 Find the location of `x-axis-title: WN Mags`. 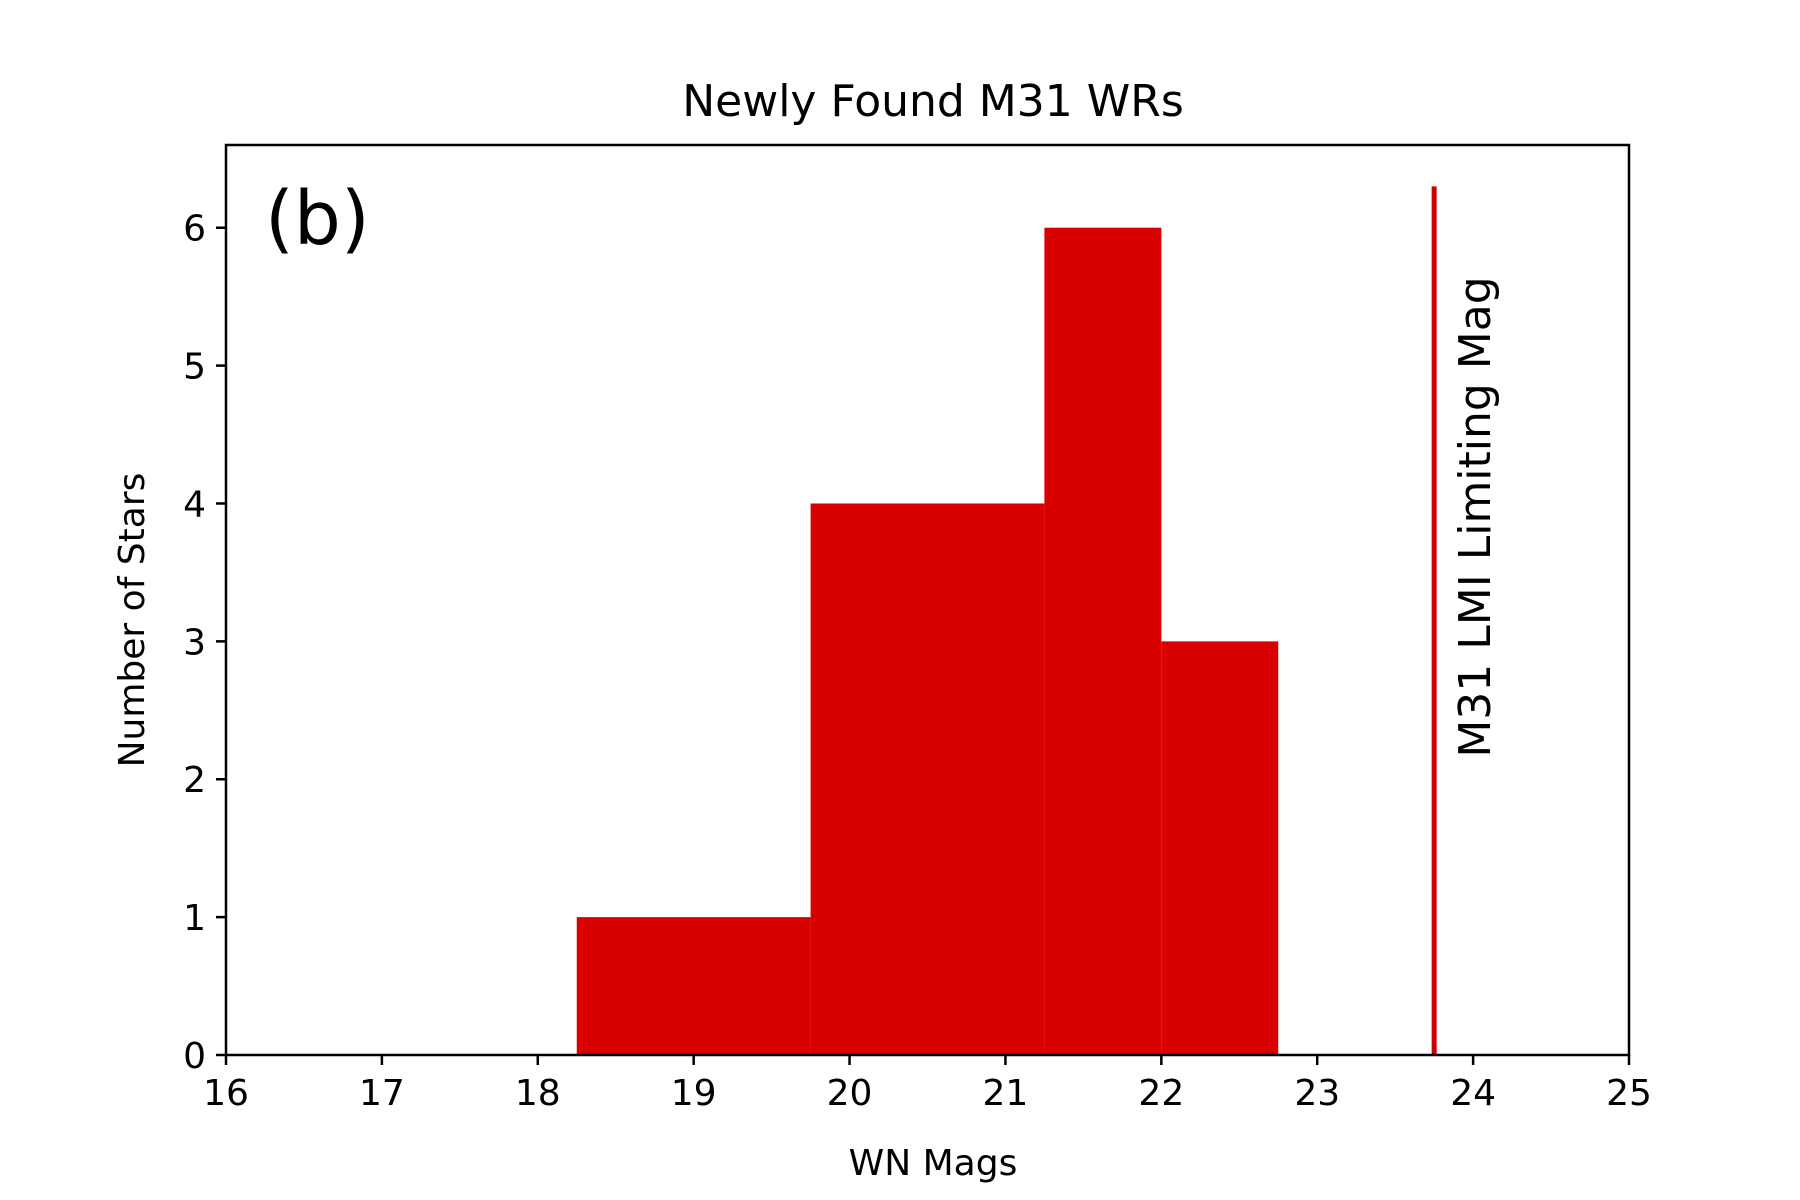

x-axis-title: WN Mags is located at coordinates (933, 1163).